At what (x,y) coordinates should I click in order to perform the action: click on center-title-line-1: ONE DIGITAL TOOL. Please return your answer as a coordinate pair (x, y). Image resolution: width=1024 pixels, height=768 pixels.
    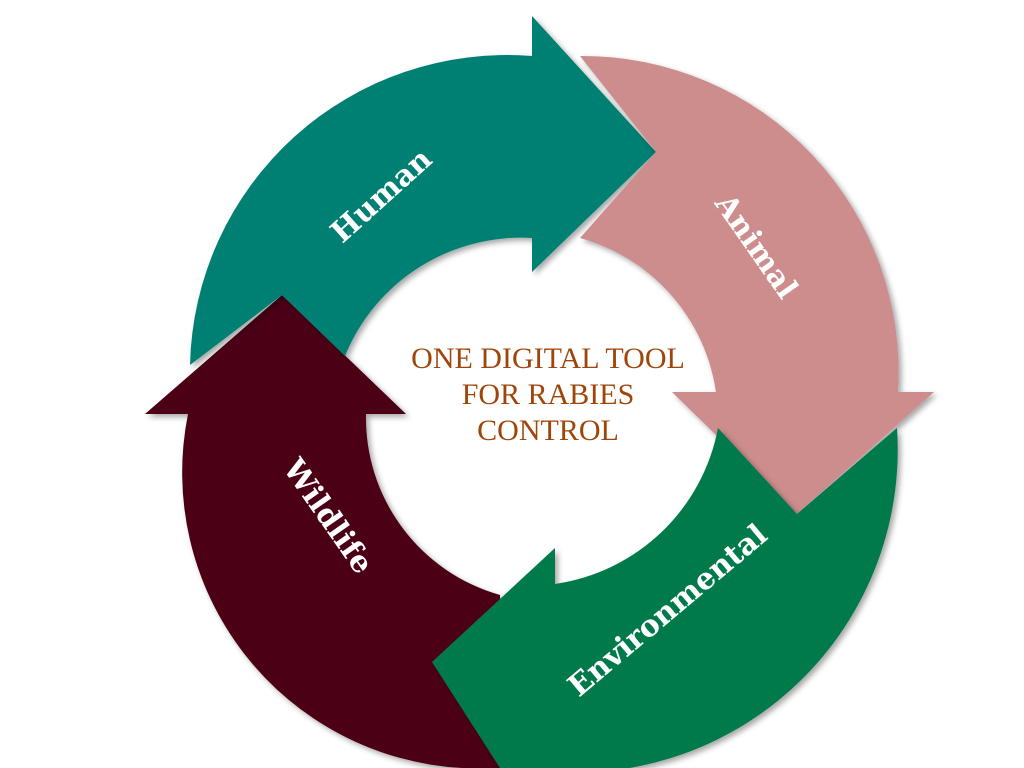
    Looking at the image, I should click on (548, 358).